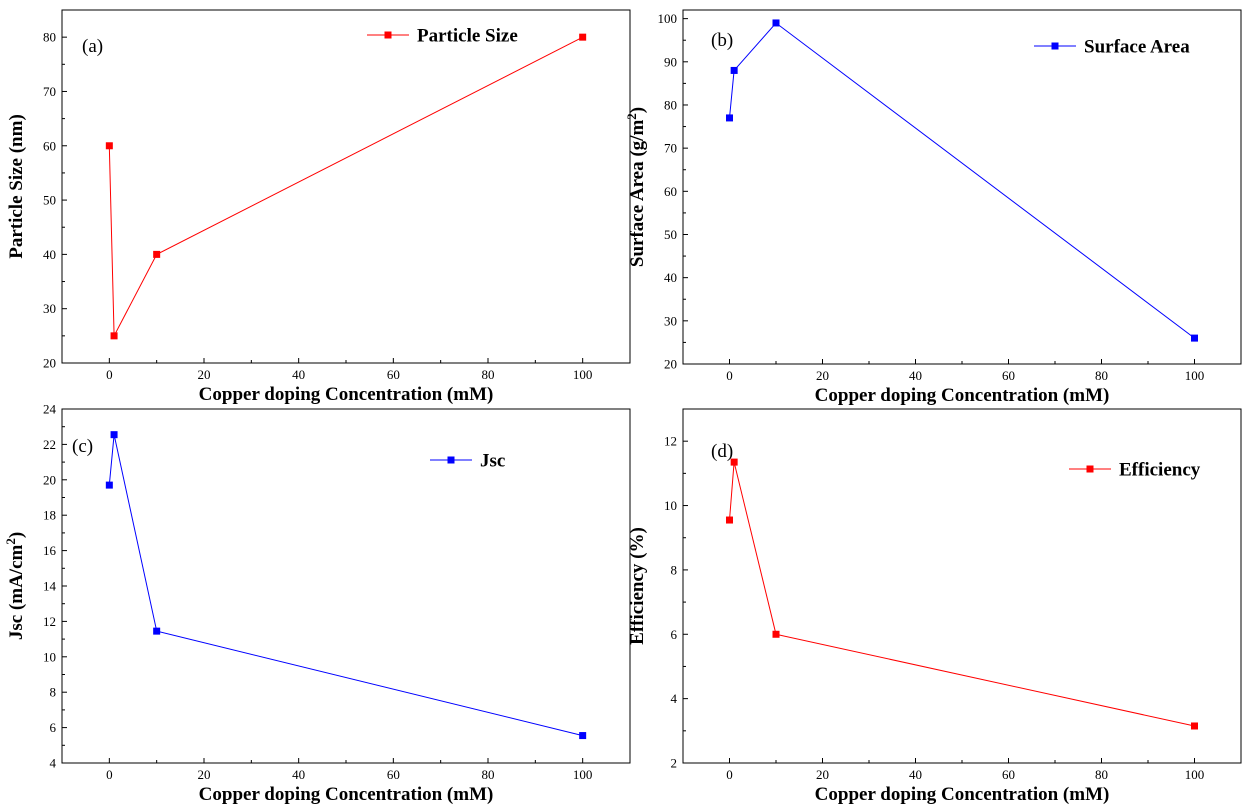 The image size is (1247, 812). What do you see at coordinates (49, 515) in the screenshot?
I see `y-tick-label: 18` at bounding box center [49, 515].